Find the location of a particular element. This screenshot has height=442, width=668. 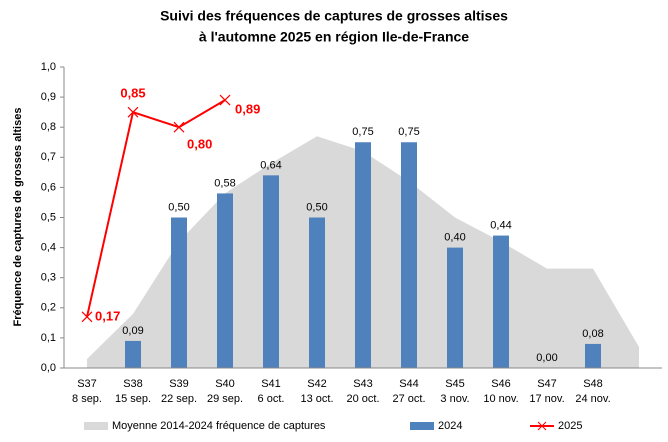

x-tick-label: 17 nov. is located at coordinates (546, 399).